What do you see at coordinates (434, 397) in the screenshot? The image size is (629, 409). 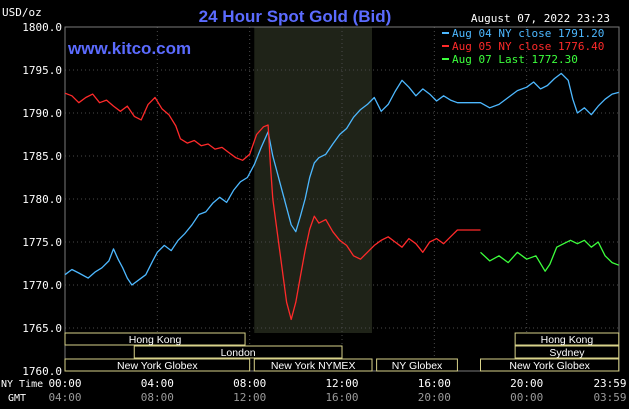 I see `x-tick-label-gmt: 20:00` at bounding box center [434, 397].